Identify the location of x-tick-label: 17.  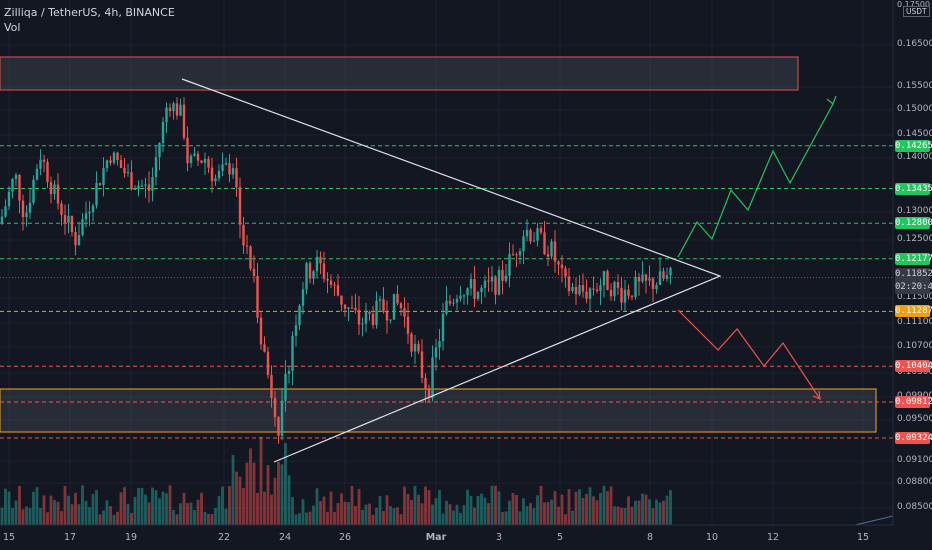
(70, 537).